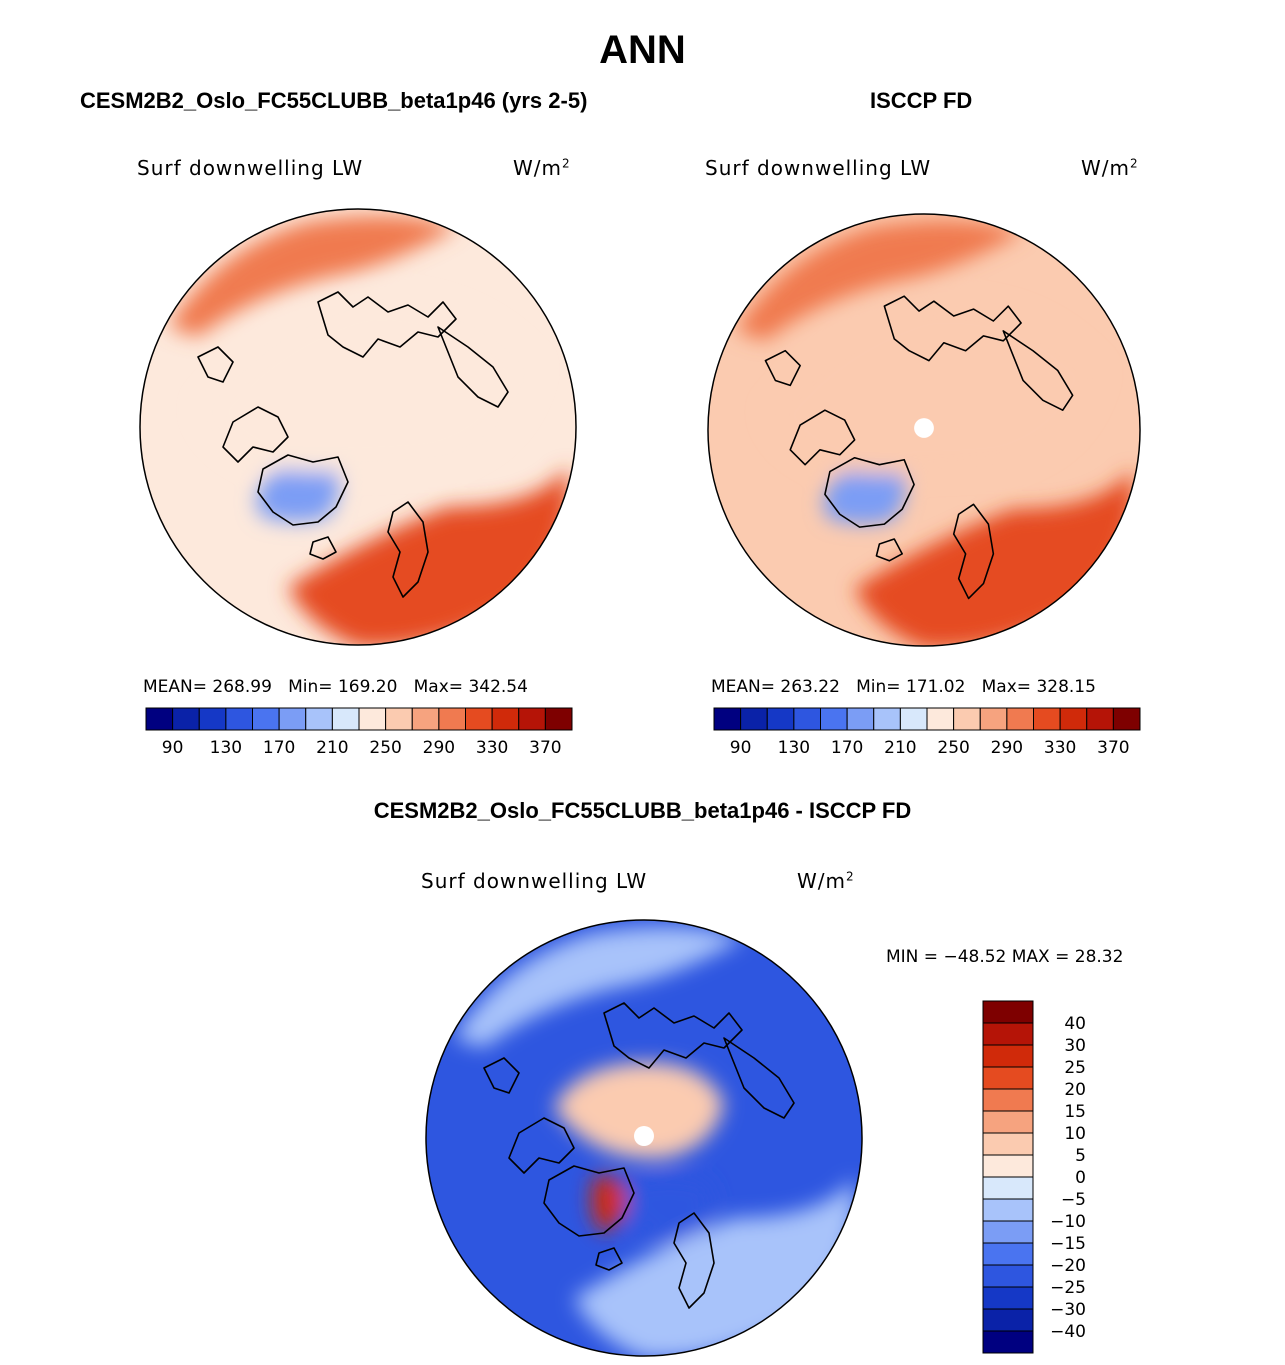  I want to click on color-zone-barents-sea, so click(669, 1211).